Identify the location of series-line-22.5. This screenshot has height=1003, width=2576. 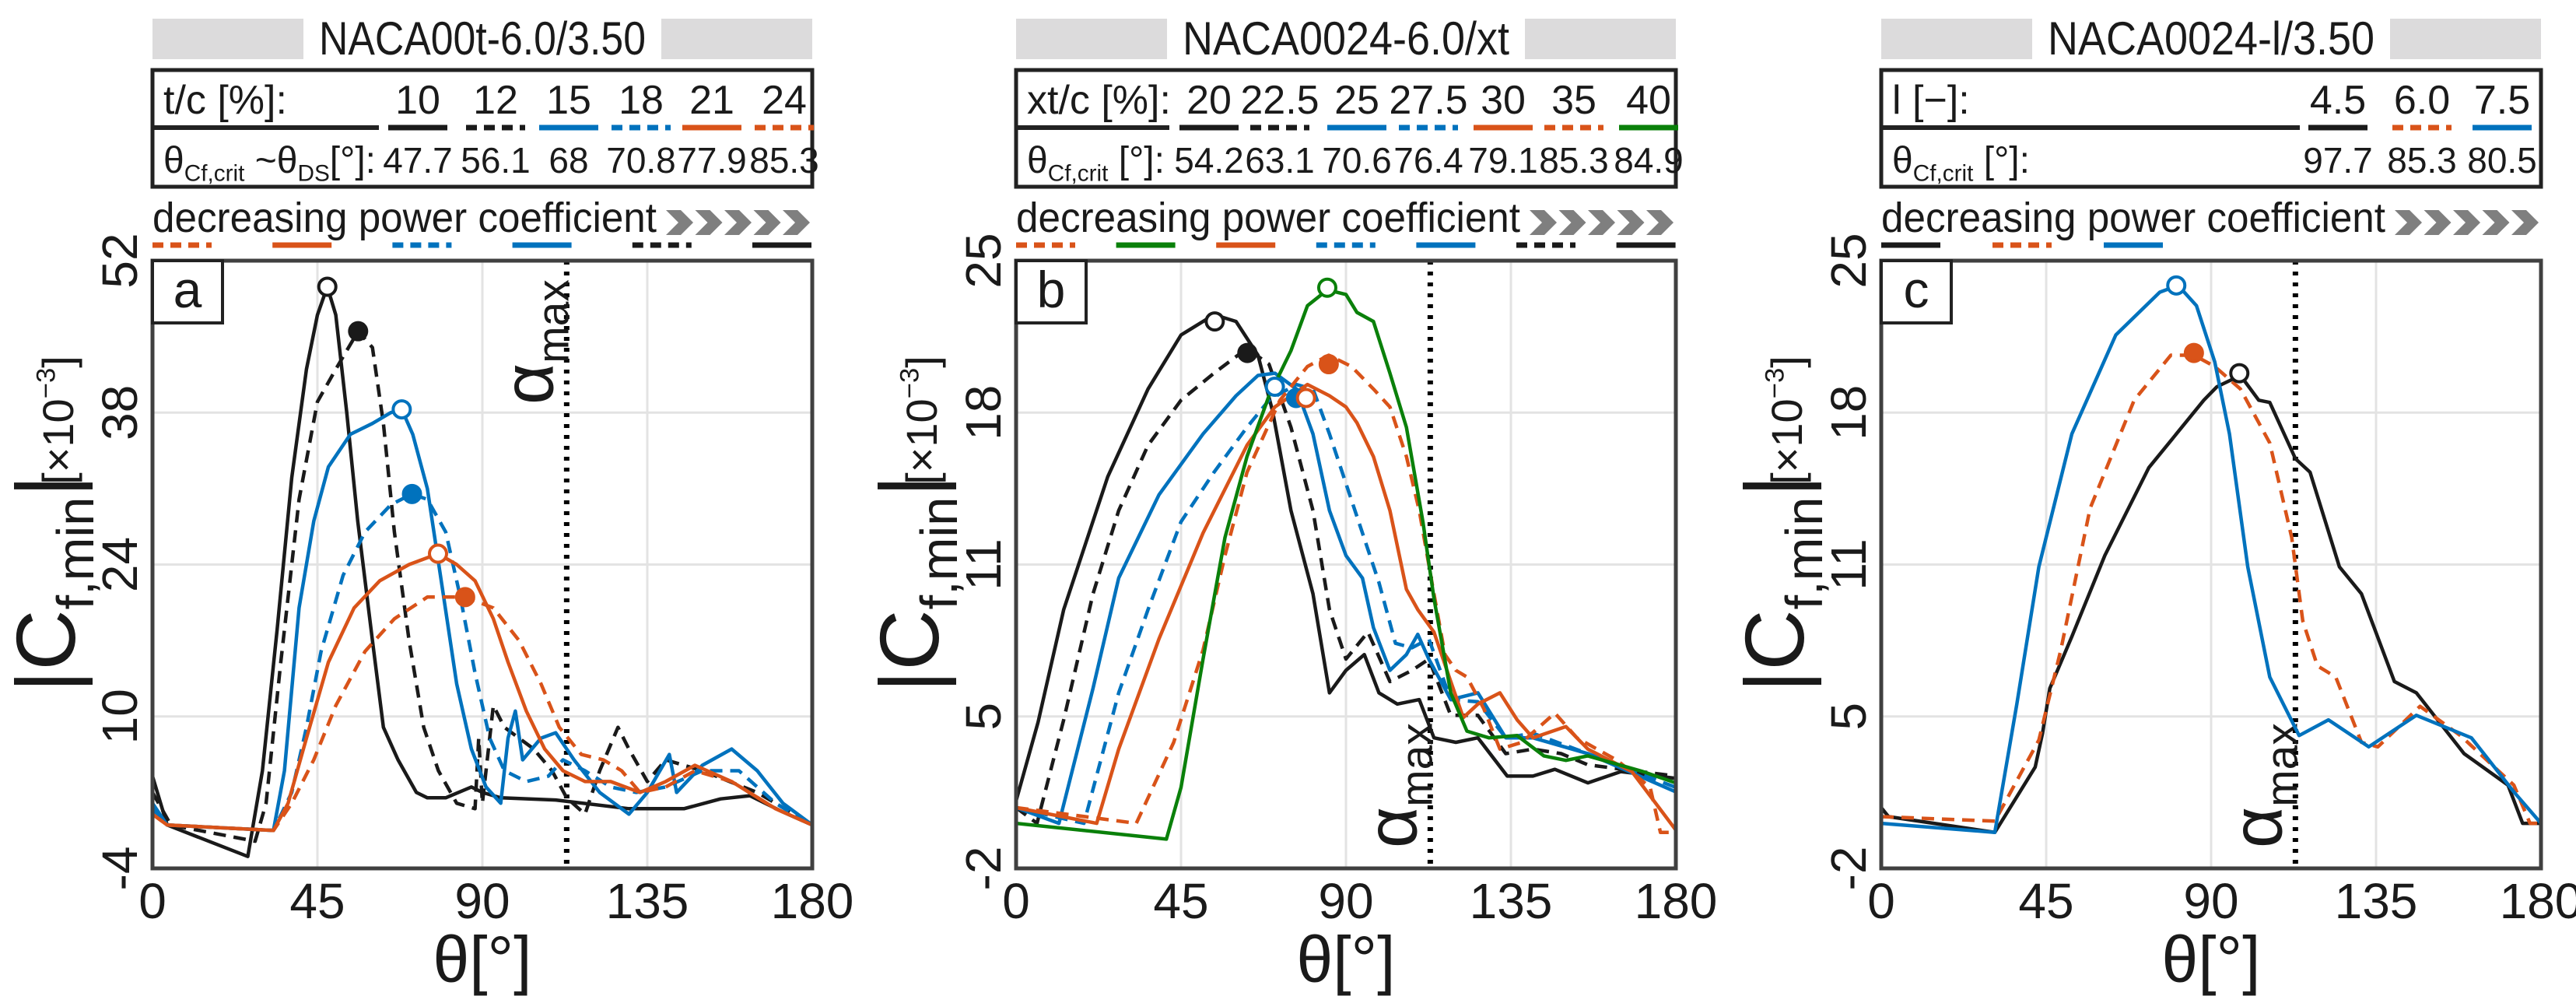
(1346, 586).